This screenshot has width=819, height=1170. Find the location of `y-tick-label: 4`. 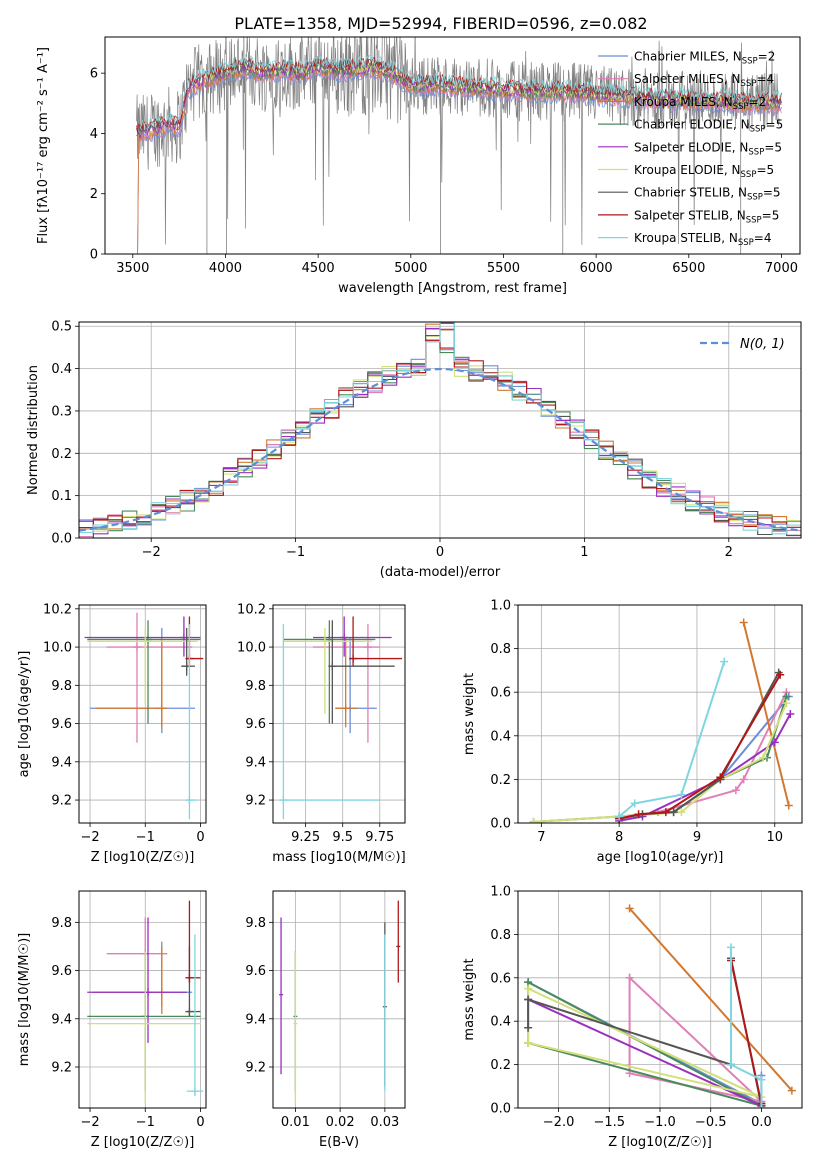

y-tick-label: 4 is located at coordinates (94, 134).